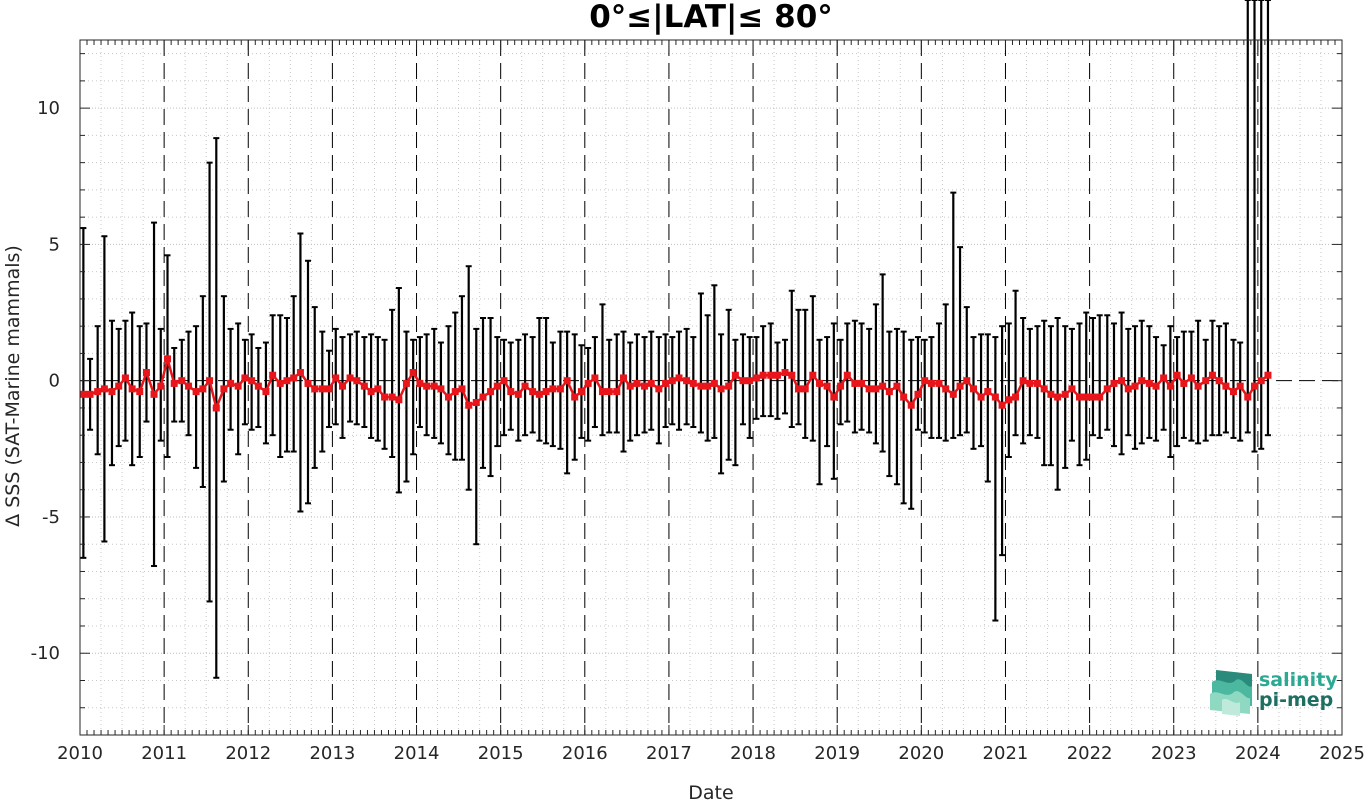 The width and height of the screenshot is (1368, 801). What do you see at coordinates (1342, 753) in the screenshot?
I see `x-tick-label: 2025` at bounding box center [1342, 753].